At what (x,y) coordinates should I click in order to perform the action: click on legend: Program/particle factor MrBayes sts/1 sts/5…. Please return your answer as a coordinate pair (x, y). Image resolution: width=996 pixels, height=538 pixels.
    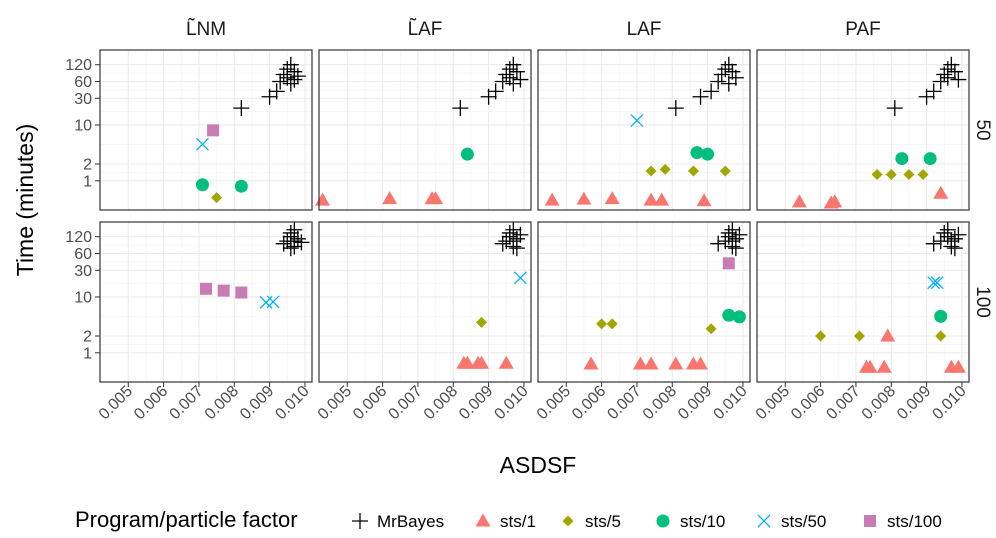
    Looking at the image, I should click on (508, 519).